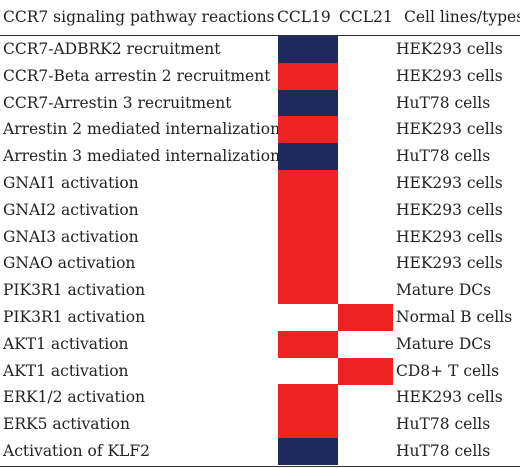  I want to click on table-row: ERK1/2 activation HEK293 cells, so click(260, 398).